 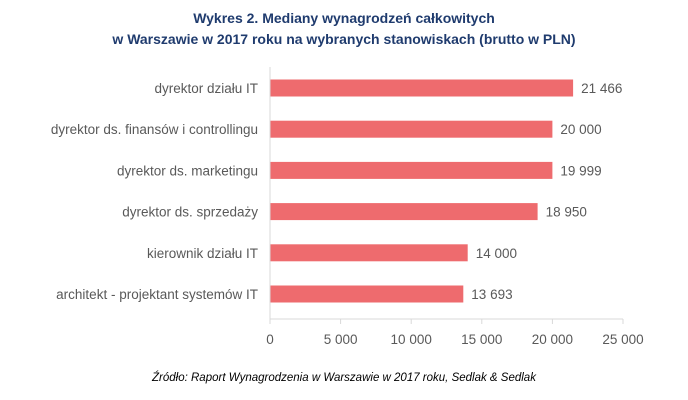 I want to click on x-tick-label: 5 000, so click(x=341, y=339).